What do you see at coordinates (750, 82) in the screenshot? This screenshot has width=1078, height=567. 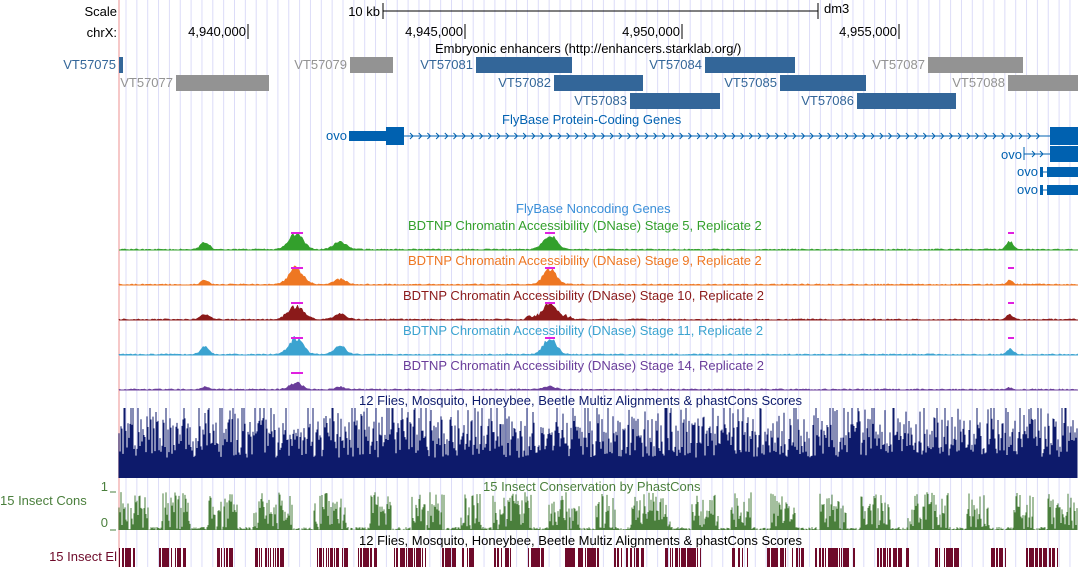 I see `enhancer-label: VT57085` at bounding box center [750, 82].